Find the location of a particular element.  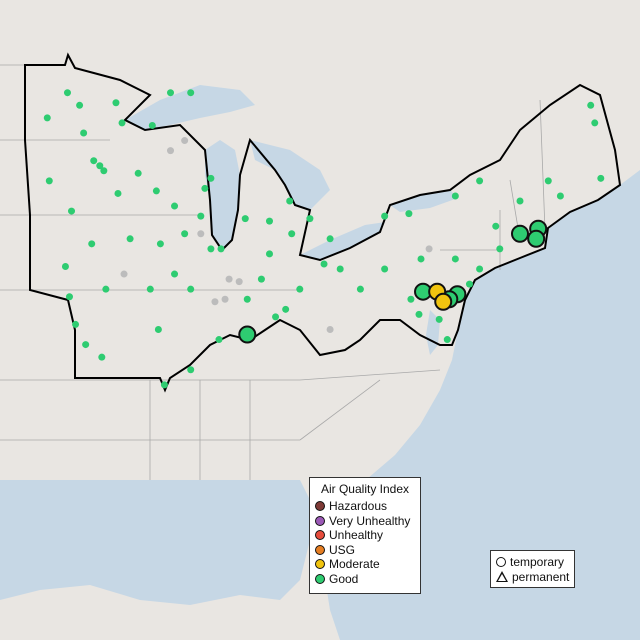

aqi-legend-item-moderate: Moderate is located at coordinates (365, 564).